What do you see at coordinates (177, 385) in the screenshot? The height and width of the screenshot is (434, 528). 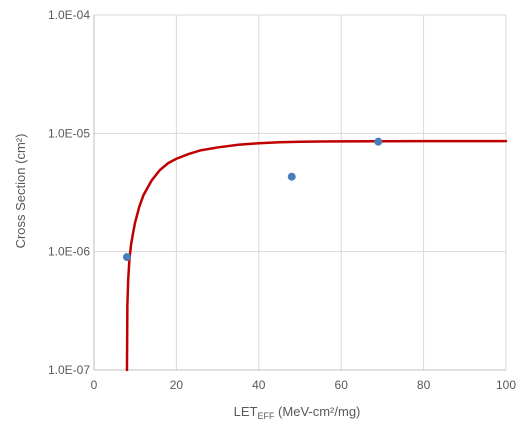 I see `x-tick-label: 20` at bounding box center [177, 385].